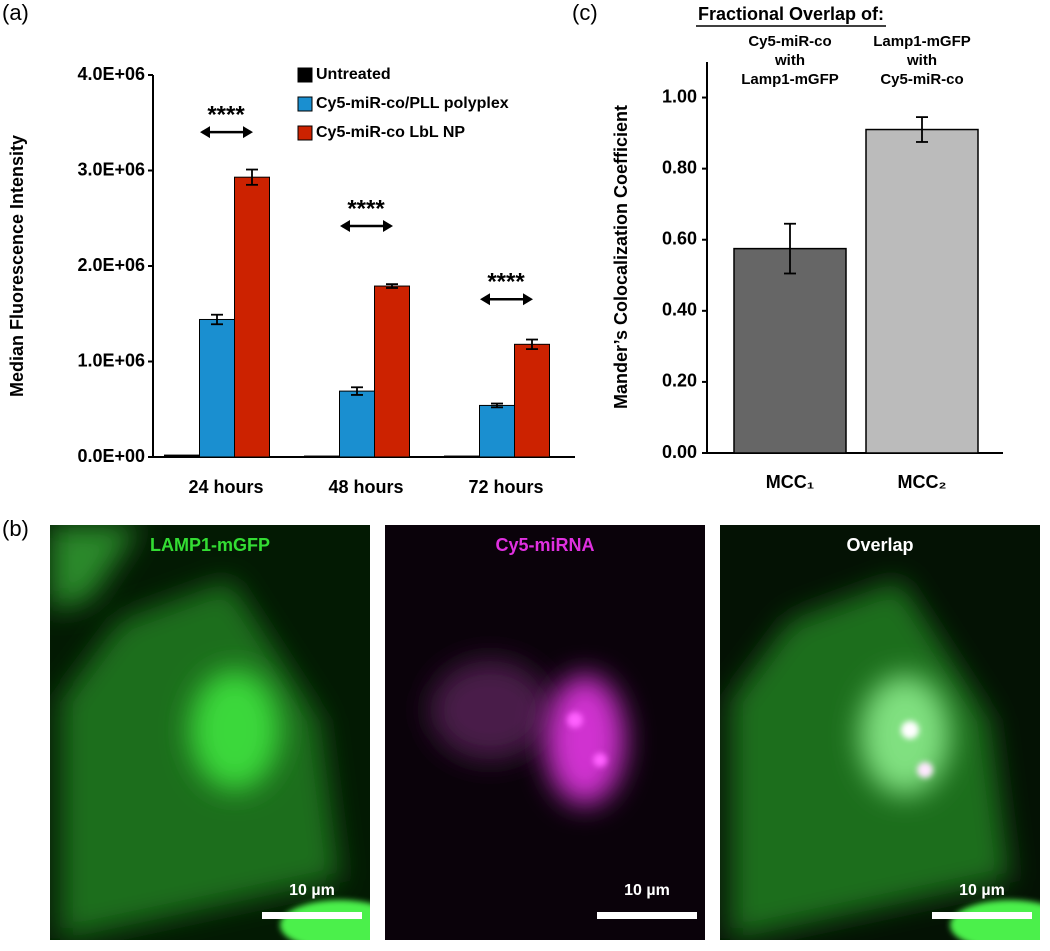  What do you see at coordinates (412, 103) in the screenshot?
I see `legend-label: Cy5-miR-co/PLL polyplex` at bounding box center [412, 103].